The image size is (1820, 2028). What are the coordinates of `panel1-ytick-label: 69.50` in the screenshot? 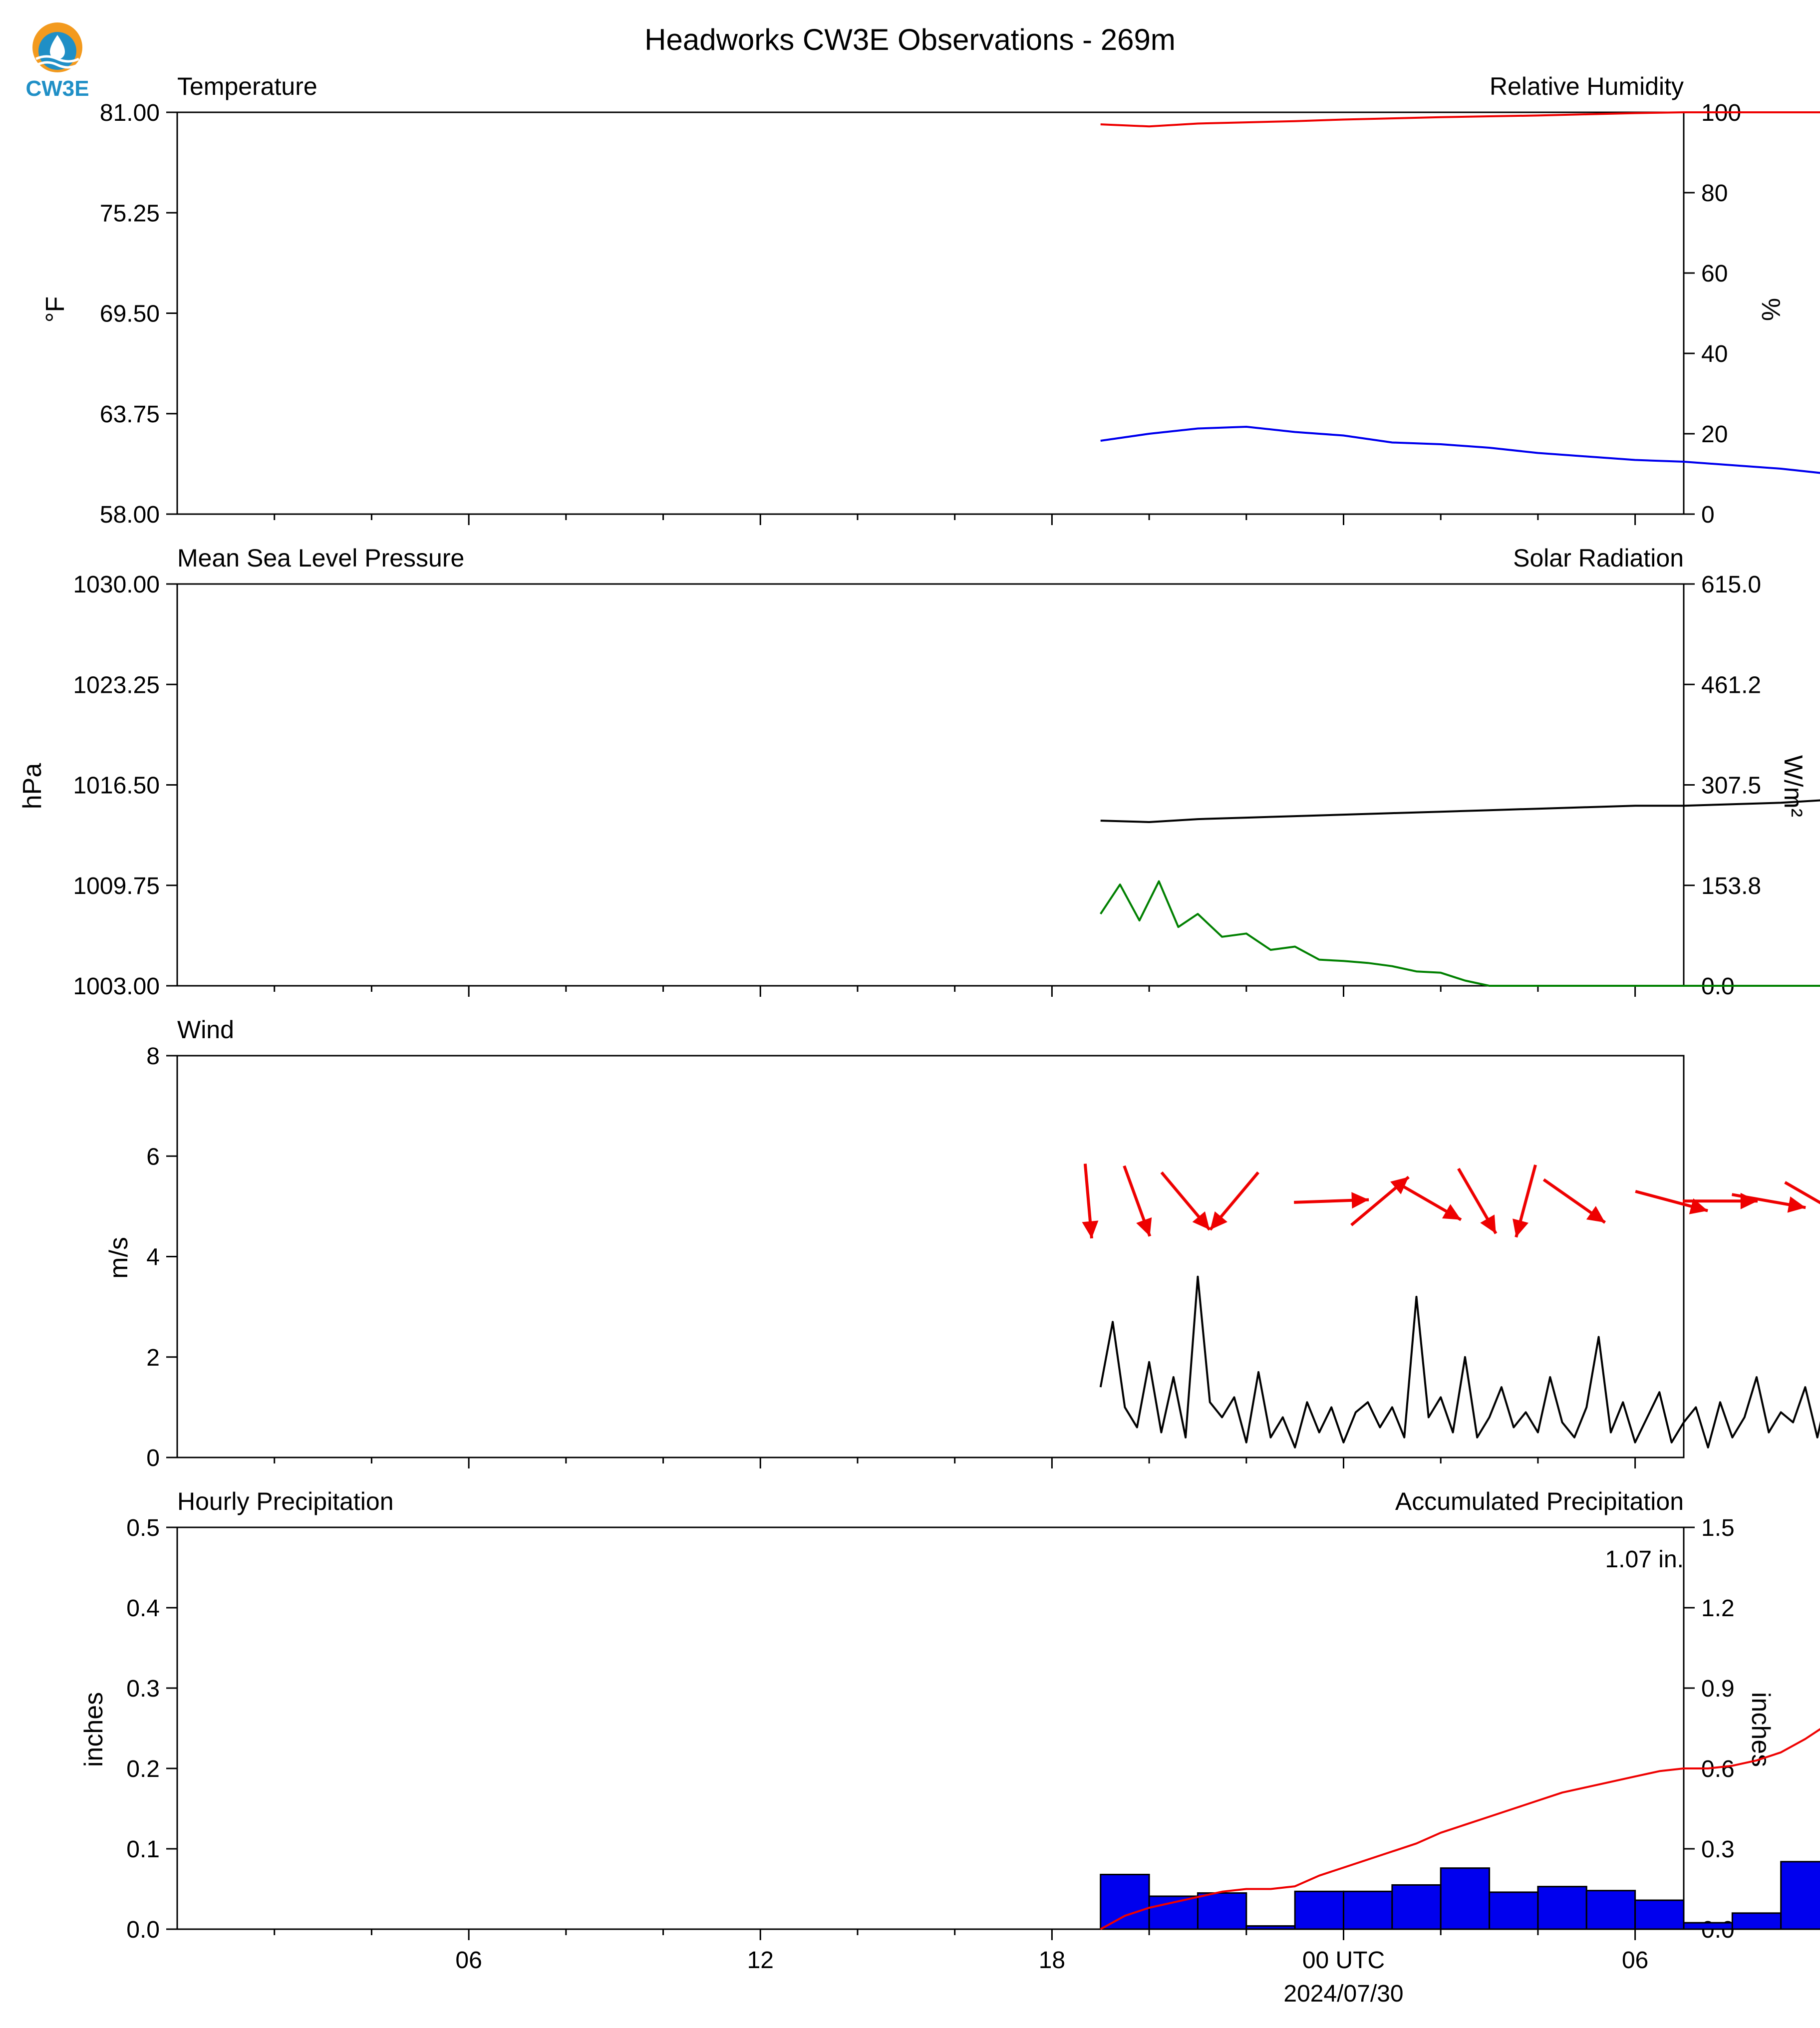 It's located at (130, 314).